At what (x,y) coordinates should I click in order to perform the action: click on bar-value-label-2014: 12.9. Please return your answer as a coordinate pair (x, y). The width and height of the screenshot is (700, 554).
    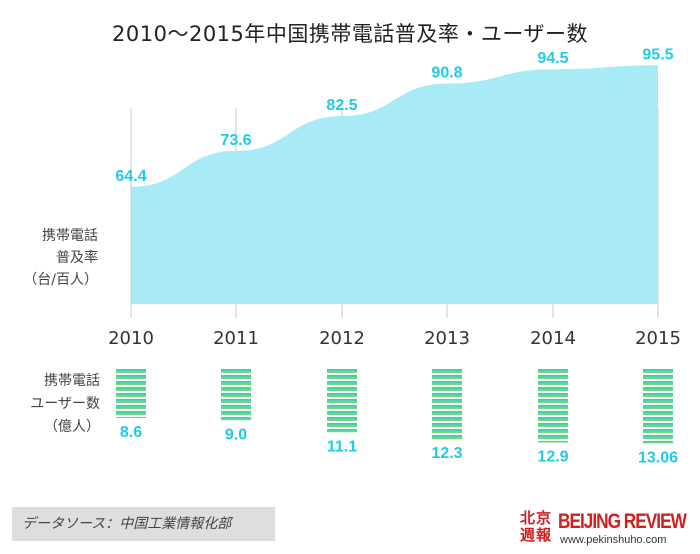
    Looking at the image, I should click on (552, 457).